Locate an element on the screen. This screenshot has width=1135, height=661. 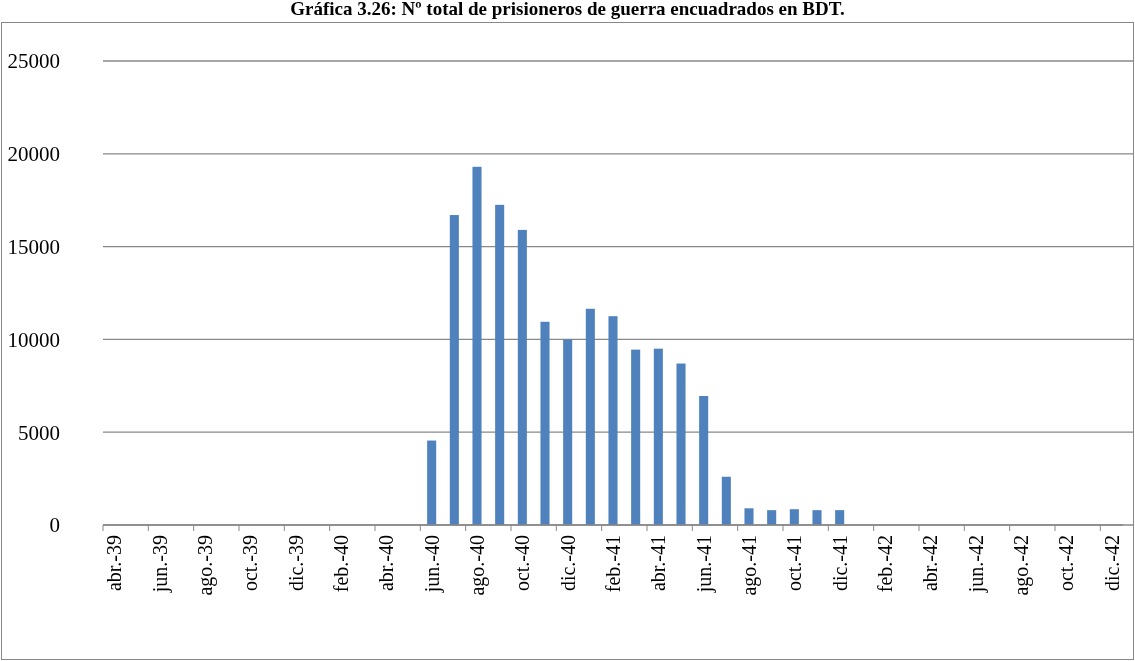
x-tick-label: abr.-41 is located at coordinates (658, 563).